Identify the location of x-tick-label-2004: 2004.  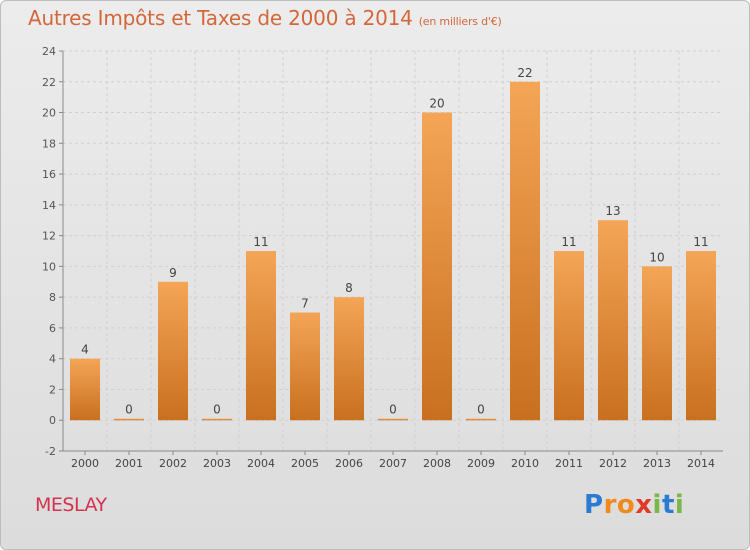
(261, 463).